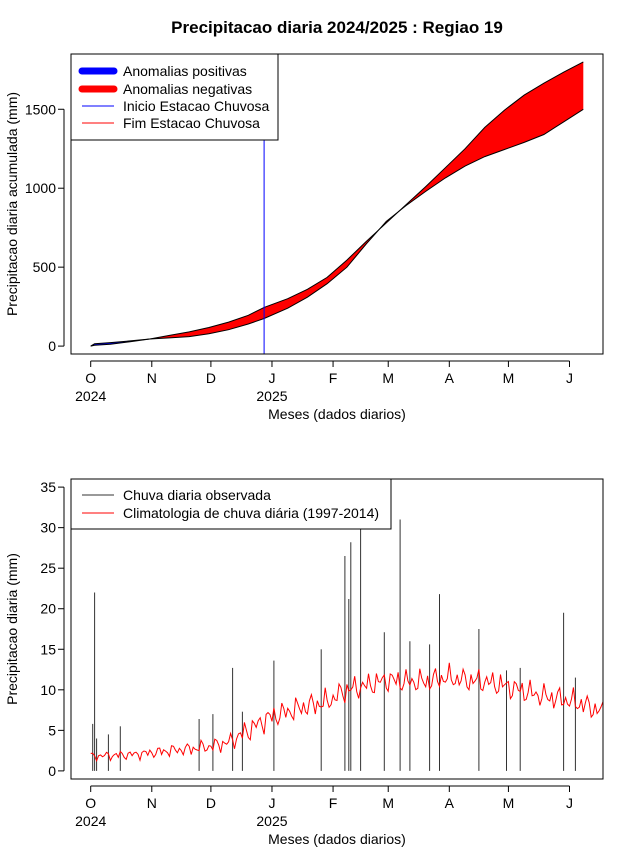 The height and width of the screenshot is (850, 640). What do you see at coordinates (52, 629) in the screenshot?
I see `bottom-y-axis: 0 5 10 15 20 25 30 35` at bounding box center [52, 629].